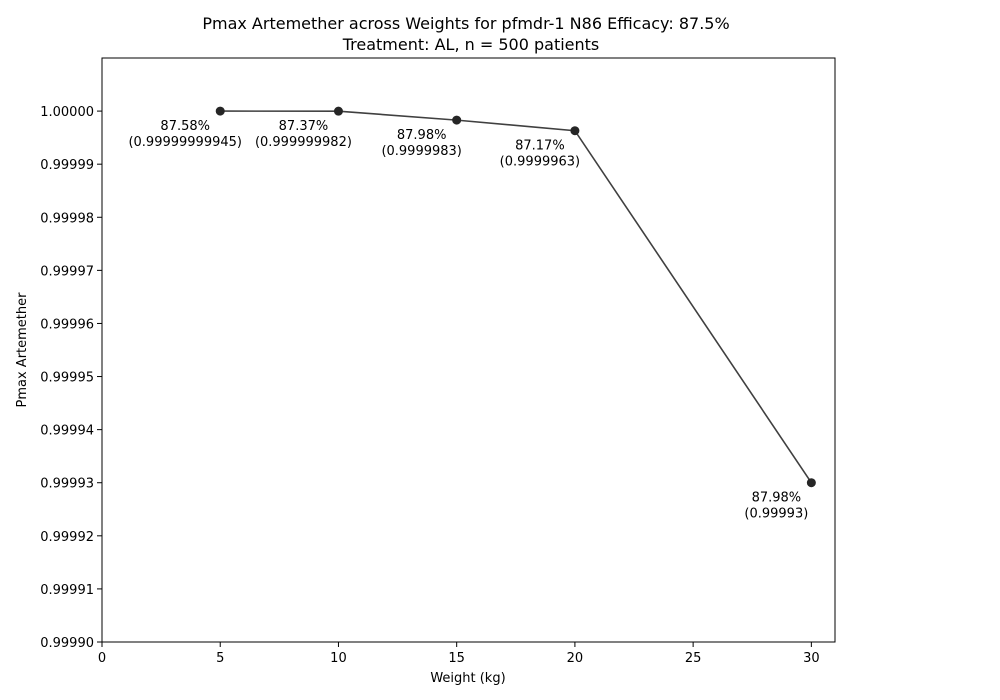 This screenshot has height=700, width=1000. Describe the element at coordinates (776, 514) in the screenshot. I see `data-label-value: (0.99993)` at that location.